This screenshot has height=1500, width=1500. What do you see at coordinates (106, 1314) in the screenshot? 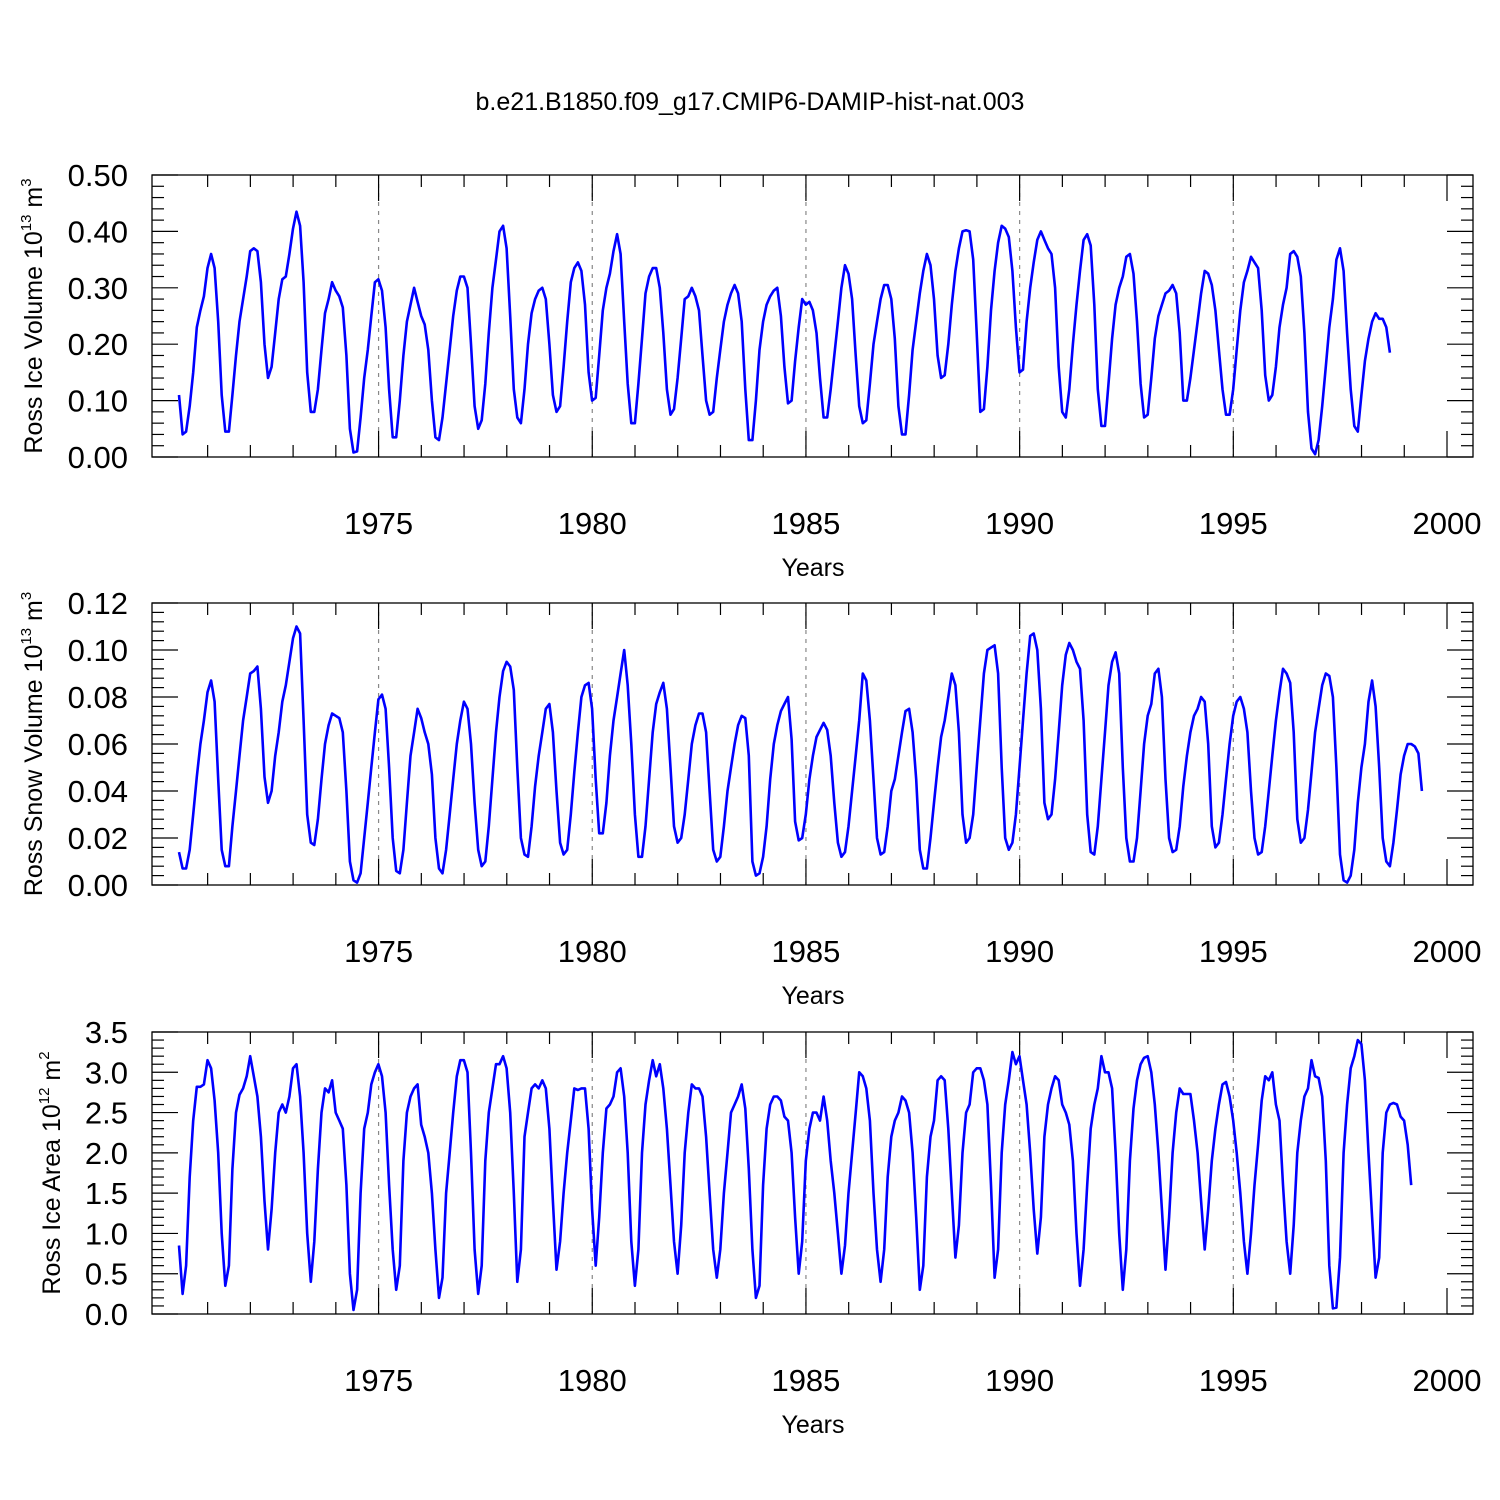
I see `y-tick-label: 0.0` at bounding box center [106, 1314].